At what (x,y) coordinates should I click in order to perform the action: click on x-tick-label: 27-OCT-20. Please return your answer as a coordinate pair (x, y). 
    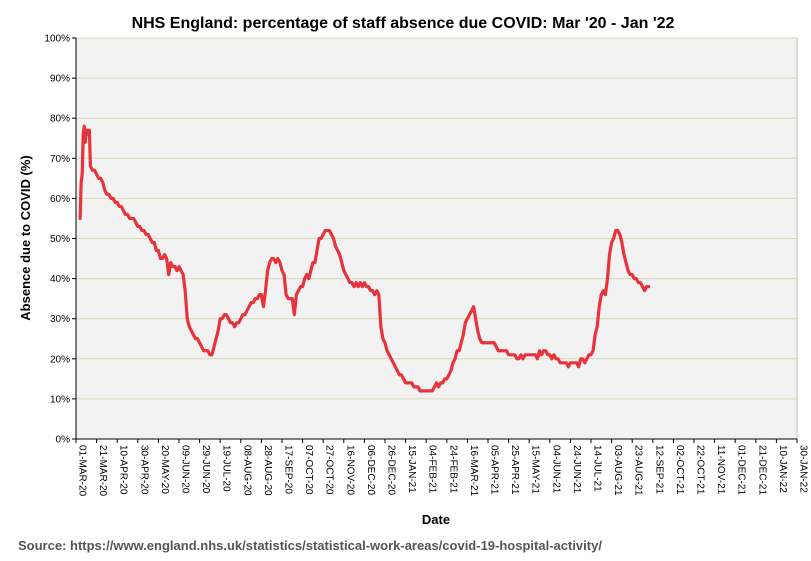
    Looking at the image, I should click on (329, 470).